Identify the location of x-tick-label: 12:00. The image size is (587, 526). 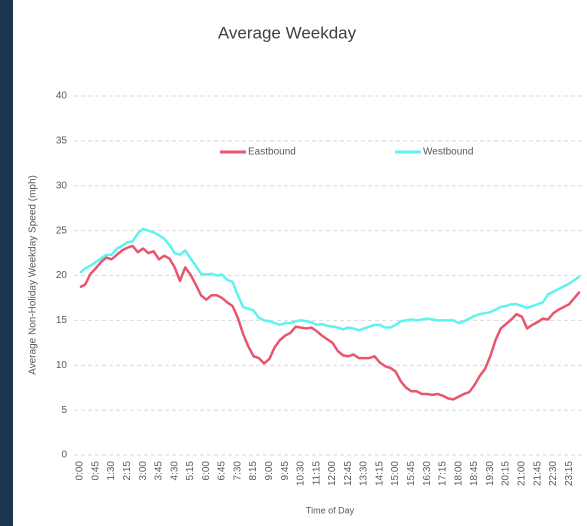
(332, 473).